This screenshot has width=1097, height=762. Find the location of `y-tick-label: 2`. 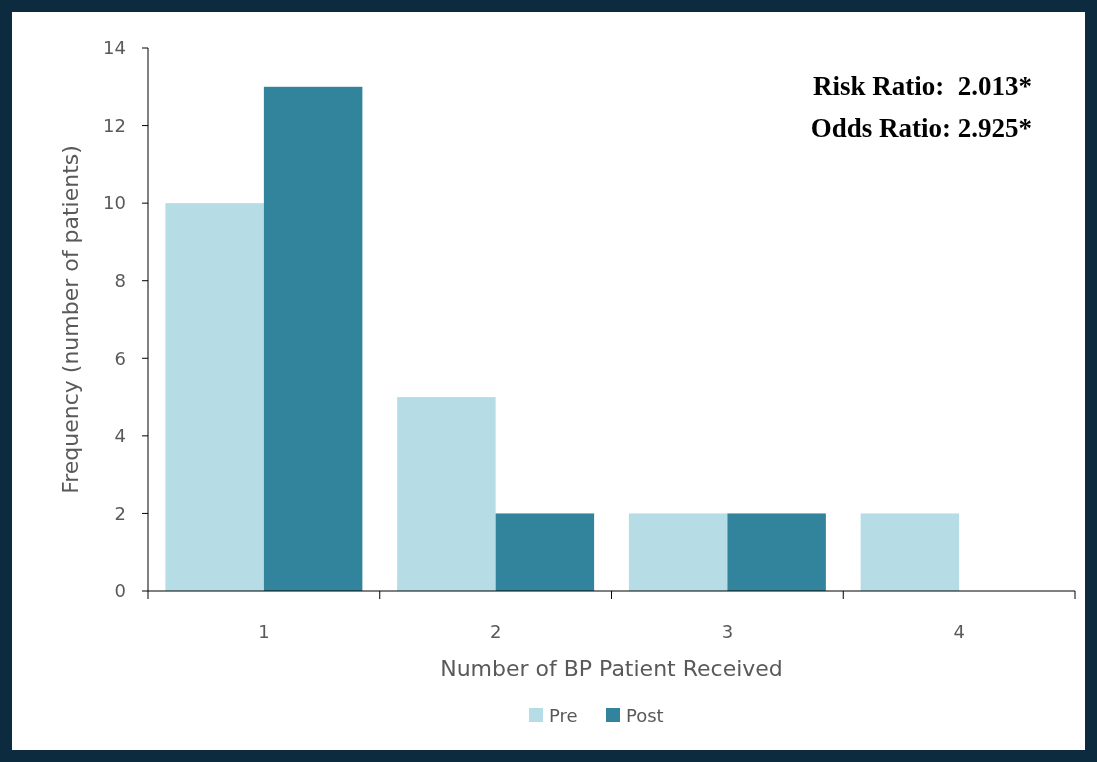

y-tick-label: 2 is located at coordinates (120, 513).